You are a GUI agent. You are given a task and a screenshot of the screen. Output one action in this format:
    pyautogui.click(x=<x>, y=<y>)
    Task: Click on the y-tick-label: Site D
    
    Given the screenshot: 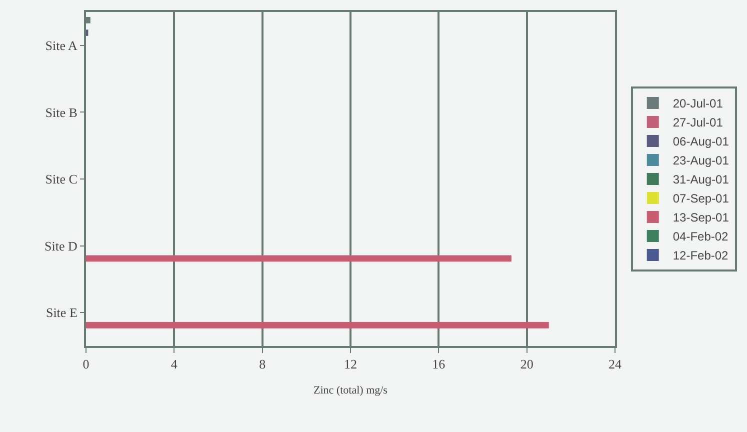 What is the action you would take?
    pyautogui.click(x=61, y=246)
    